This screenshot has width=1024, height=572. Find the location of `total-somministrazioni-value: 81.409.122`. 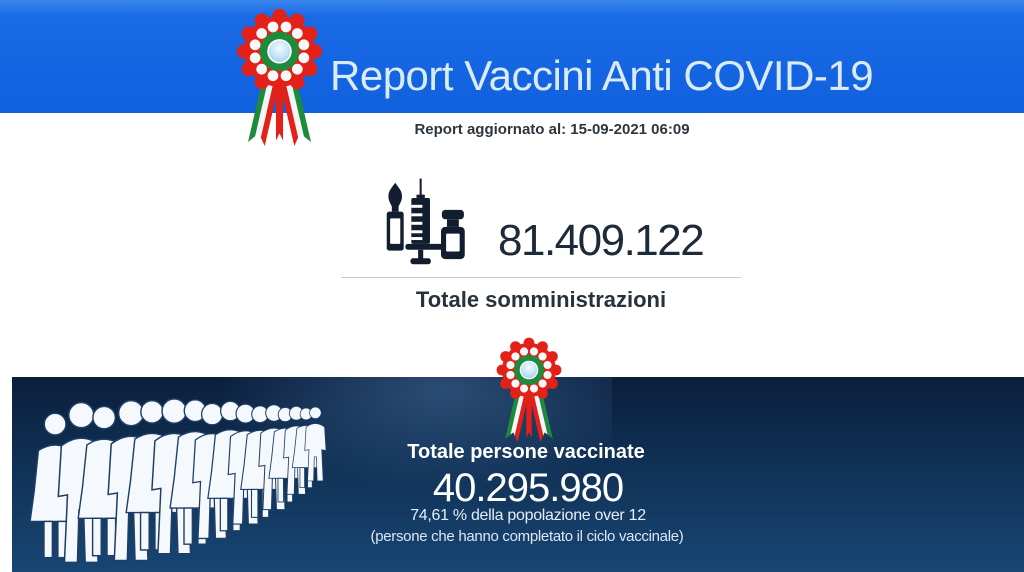

total-somministrazioni-value: 81.409.122 is located at coordinates (601, 240).